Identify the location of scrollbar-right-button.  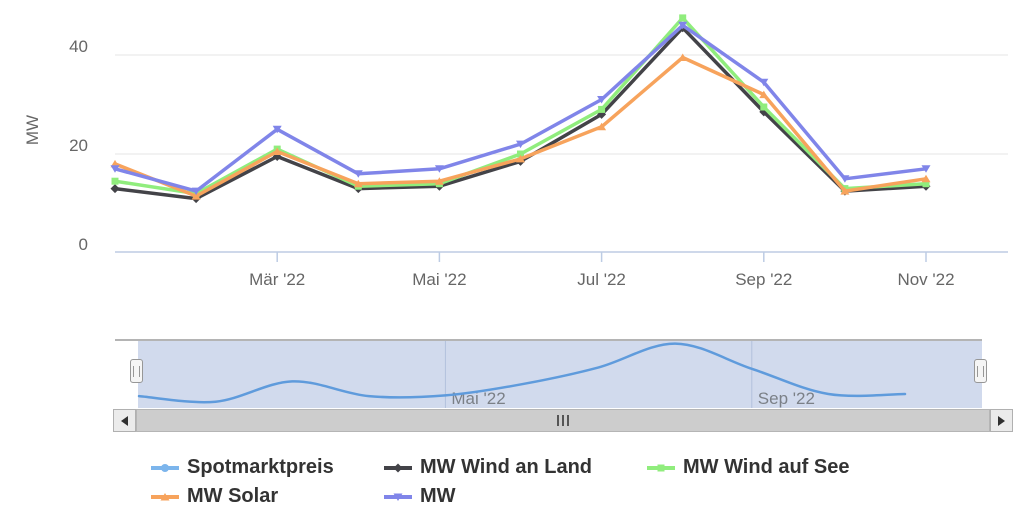
(1001, 420).